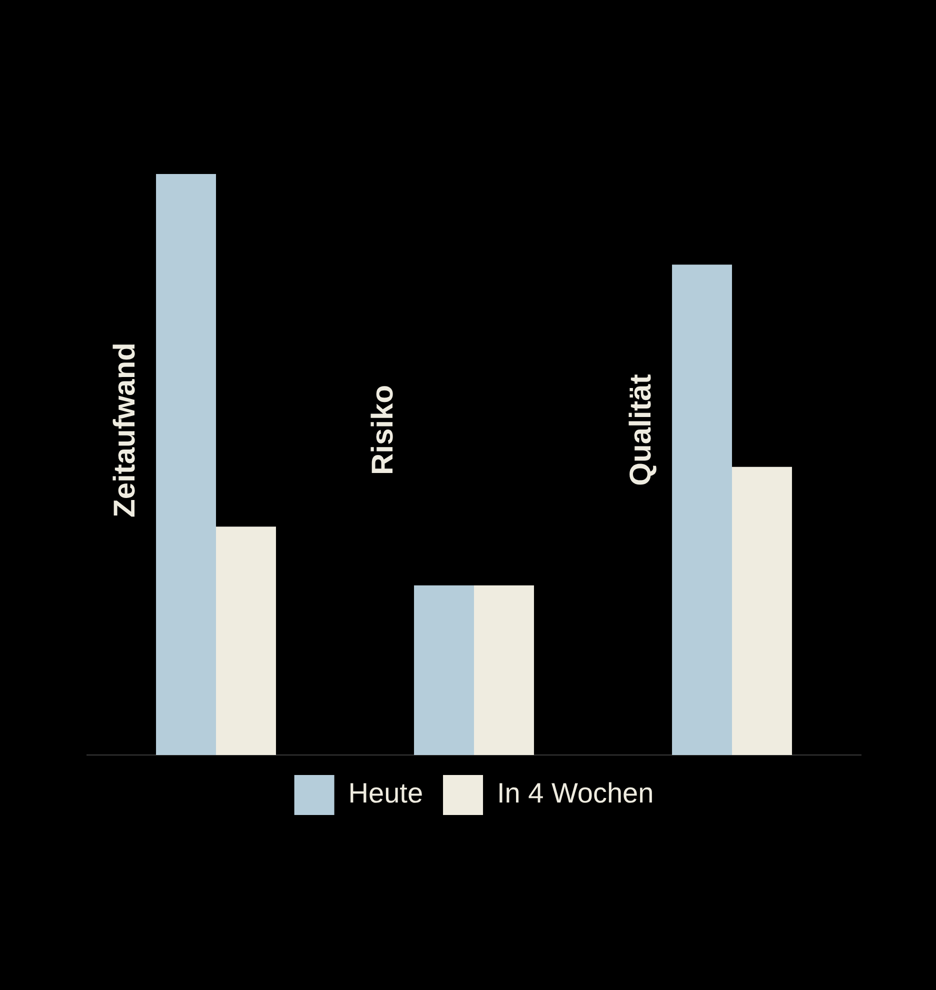  What do you see at coordinates (383, 430) in the screenshot?
I see `x-tick-label: Risiko` at bounding box center [383, 430].